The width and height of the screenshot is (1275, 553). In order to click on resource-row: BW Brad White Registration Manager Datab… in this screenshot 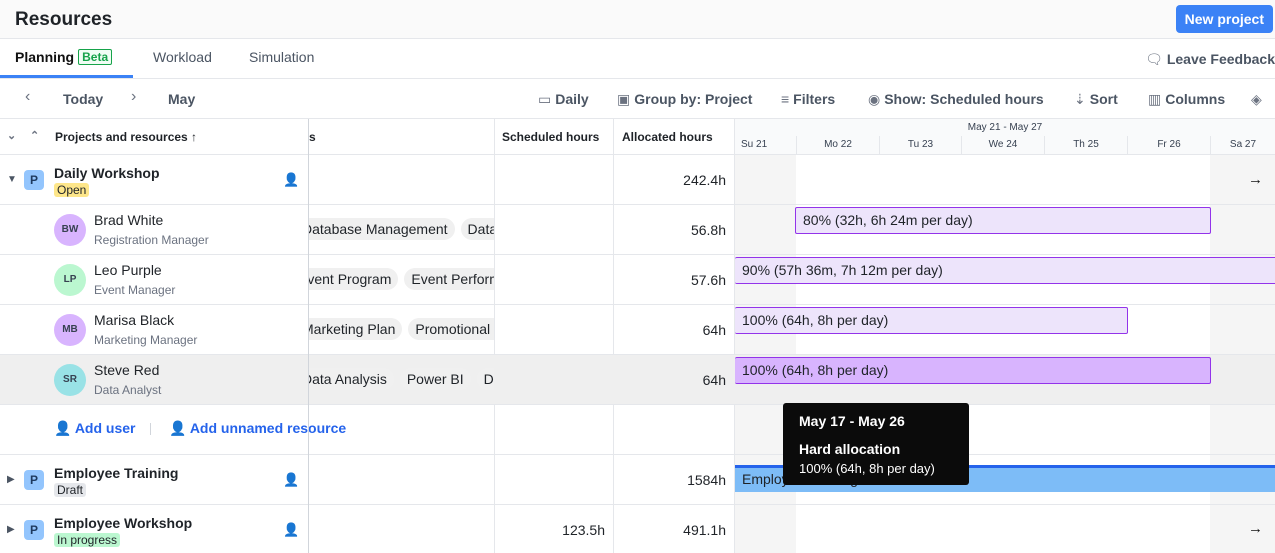, I will do `click(367, 230)`.